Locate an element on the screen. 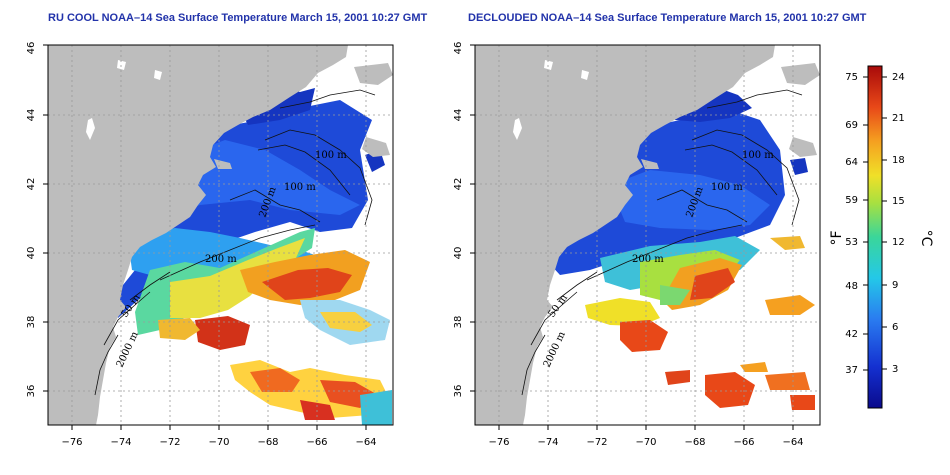 Image resolution: width=950 pixels, height=475 pixels. celsius-tick-label: 18 is located at coordinates (898, 160).